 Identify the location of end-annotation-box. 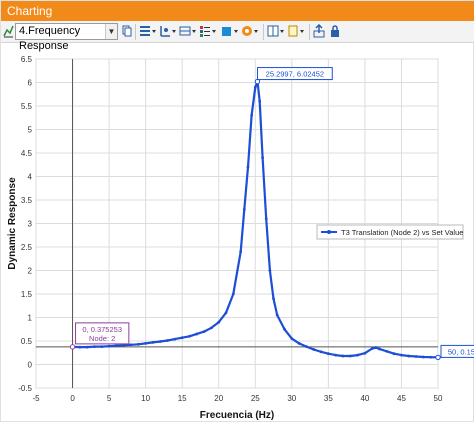
(457, 351).